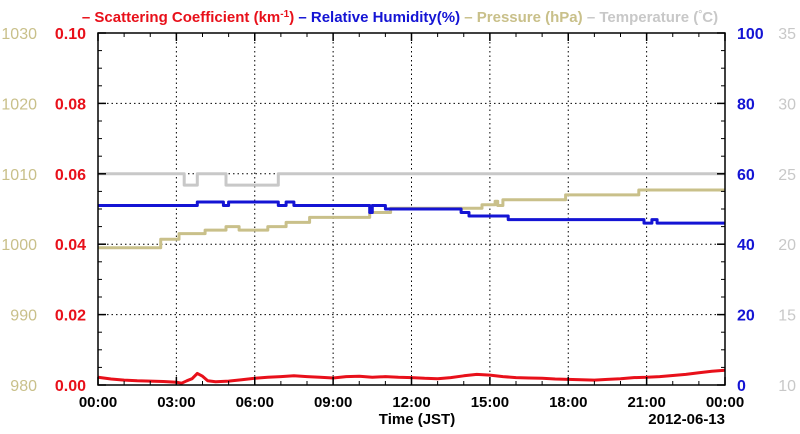 Image resolution: width=800 pixels, height=434 pixels. Describe the element at coordinates (490, 402) in the screenshot. I see `x-tick-label: 15:00` at that location.